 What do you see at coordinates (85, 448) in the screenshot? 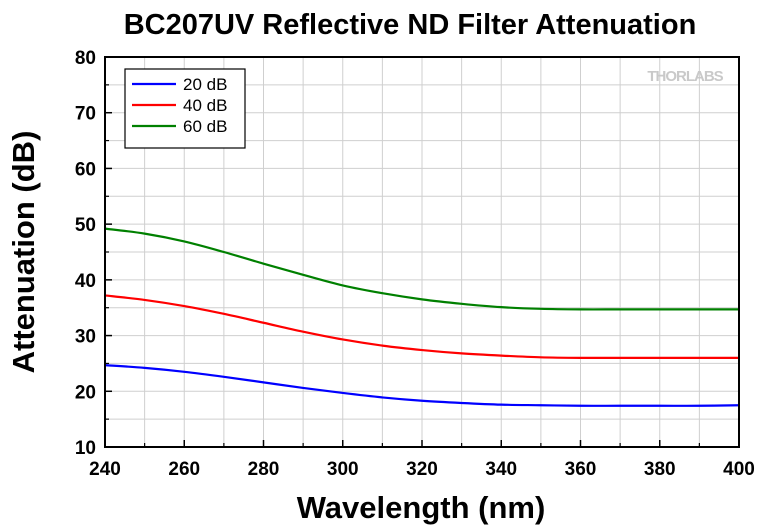
I see `y-tick-label: 10` at bounding box center [85, 448].